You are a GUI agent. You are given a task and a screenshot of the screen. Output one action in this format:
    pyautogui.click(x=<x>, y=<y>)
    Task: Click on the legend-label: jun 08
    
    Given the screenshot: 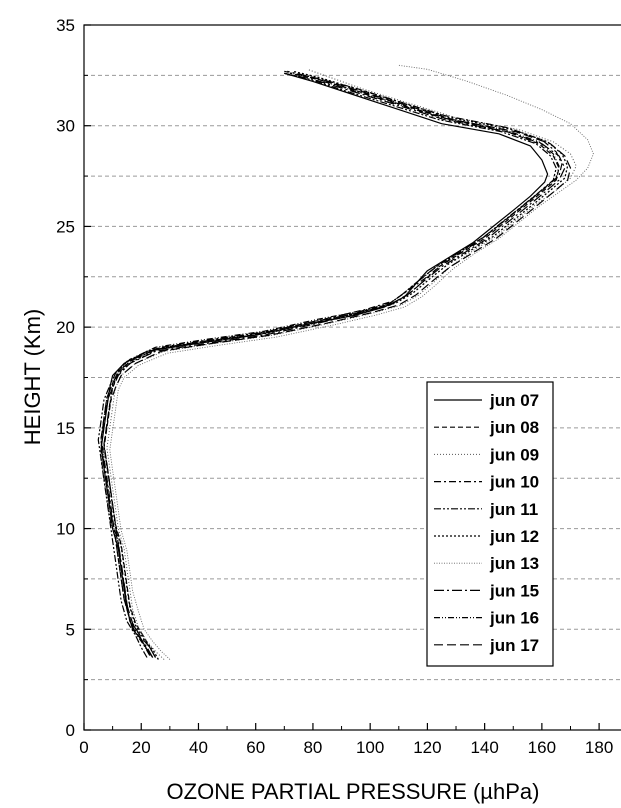 What is the action you would take?
    pyautogui.click(x=514, y=427)
    